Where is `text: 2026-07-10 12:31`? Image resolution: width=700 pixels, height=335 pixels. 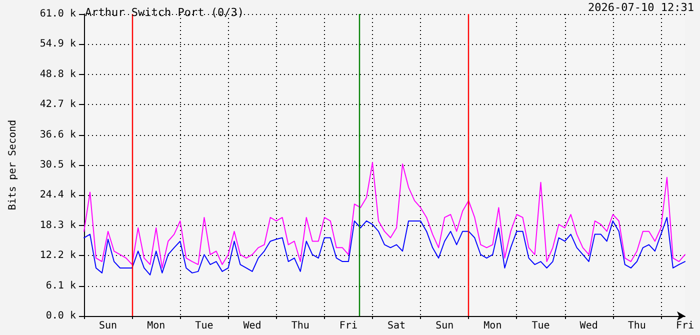 text: 2026-07-10 12:31 is located at coordinates (641, 7).